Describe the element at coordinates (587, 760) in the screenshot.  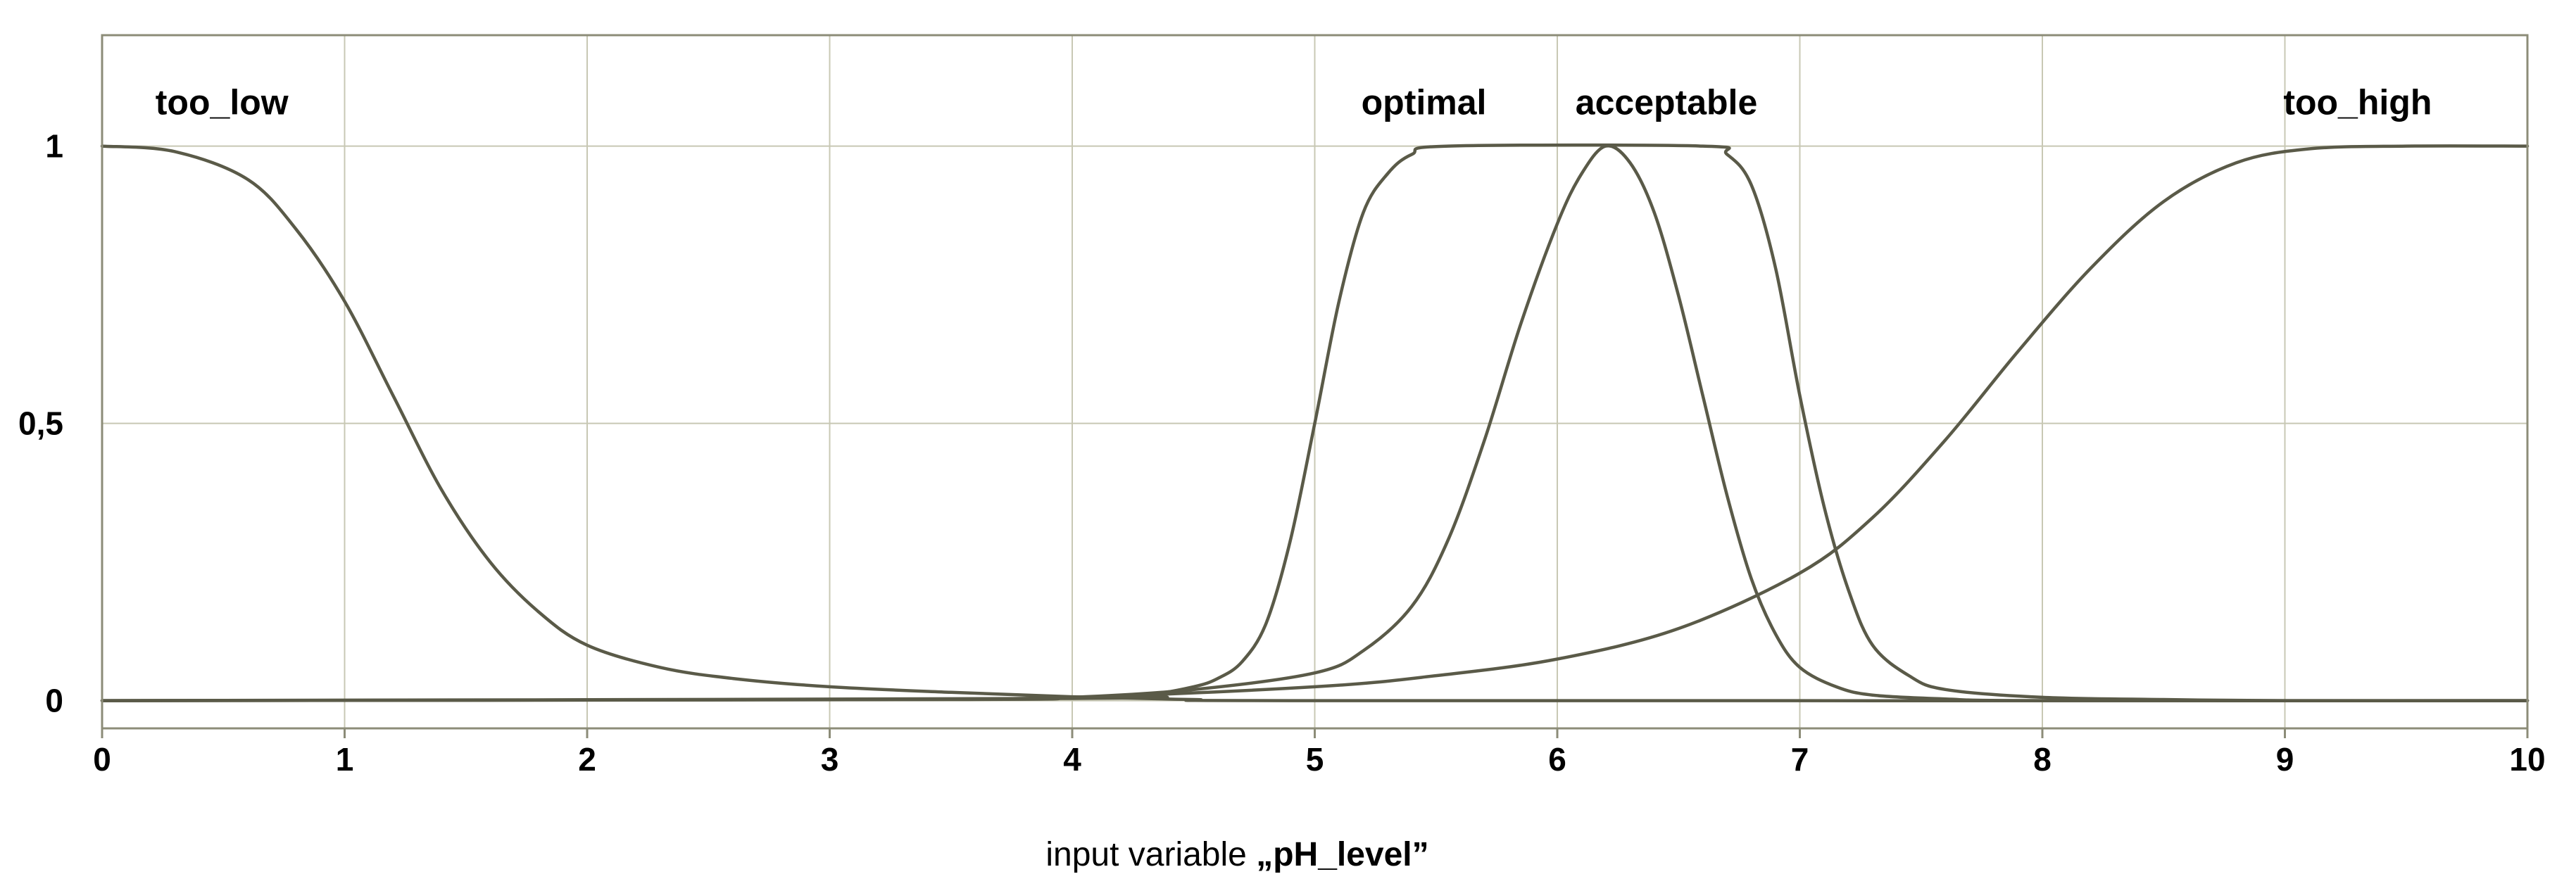
I see `x-tick-label: 2` at that location.